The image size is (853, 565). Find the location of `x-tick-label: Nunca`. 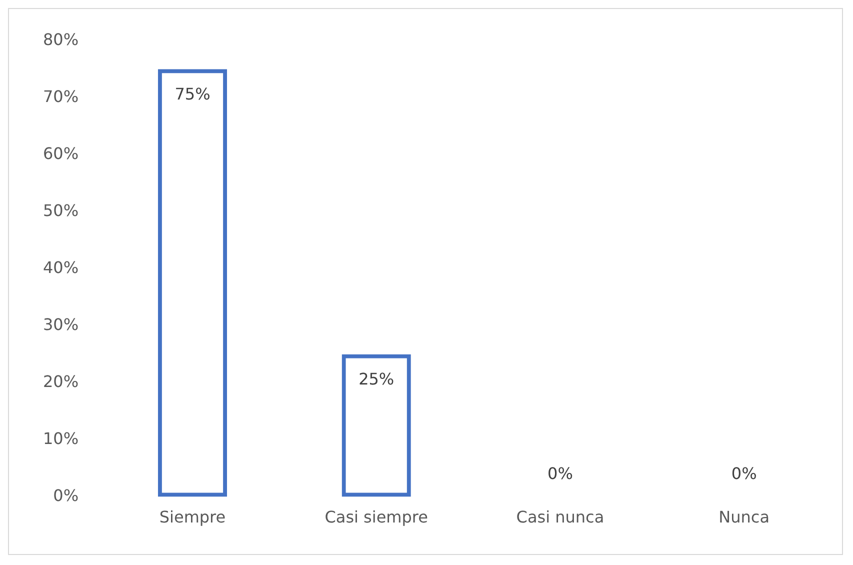

x-tick-label: Nunca is located at coordinates (744, 517).